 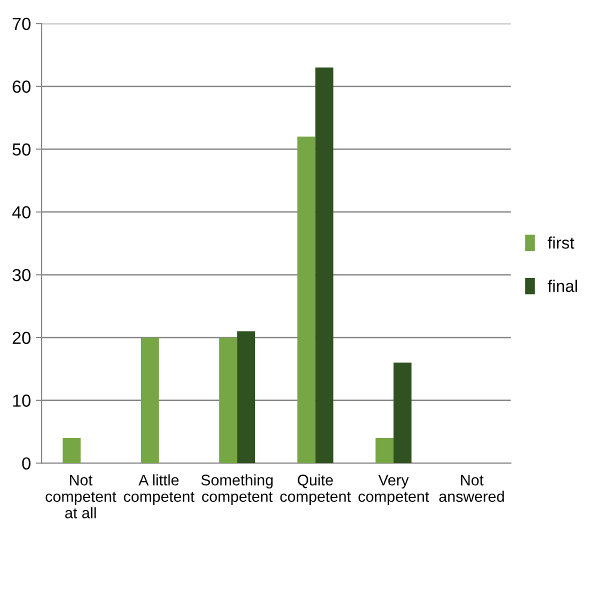 I want to click on y-tick-label: 40, so click(x=21, y=212).